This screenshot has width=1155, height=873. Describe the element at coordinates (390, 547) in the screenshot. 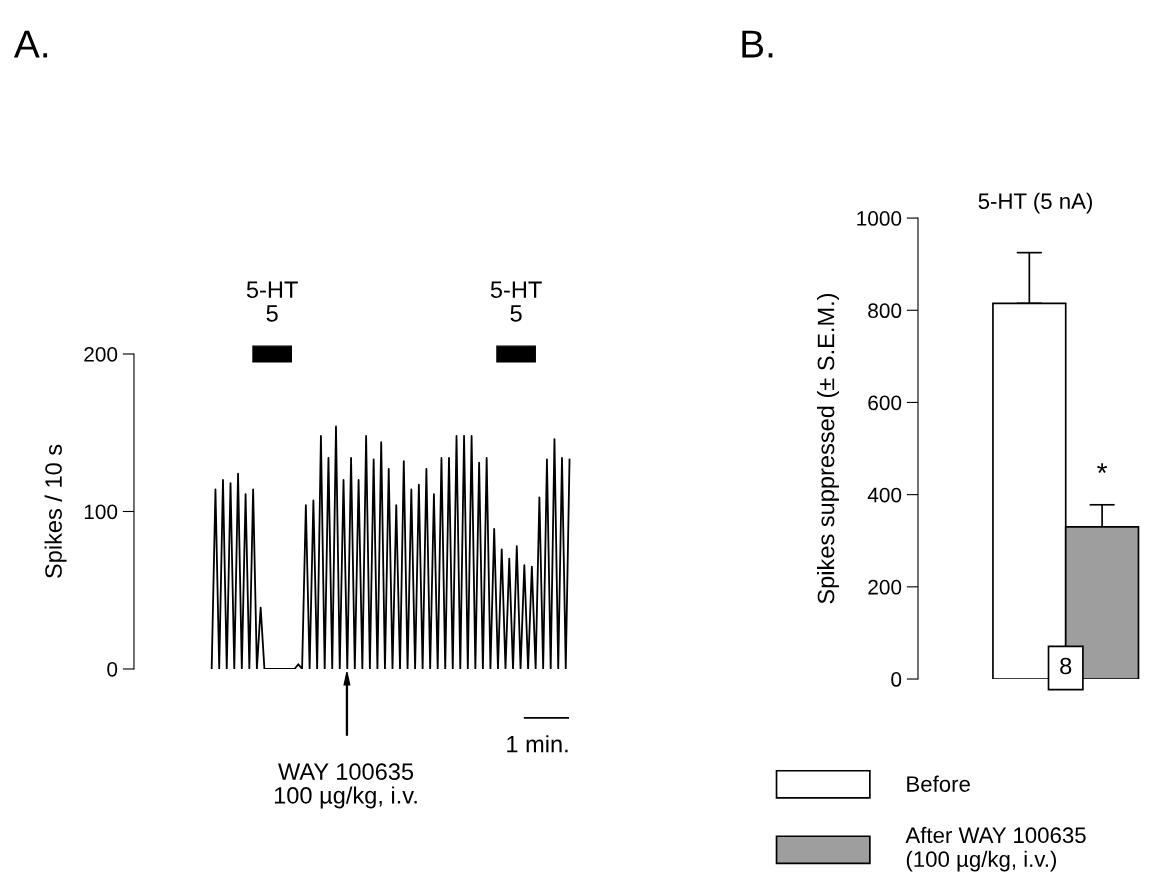

I see `line-series` at that location.